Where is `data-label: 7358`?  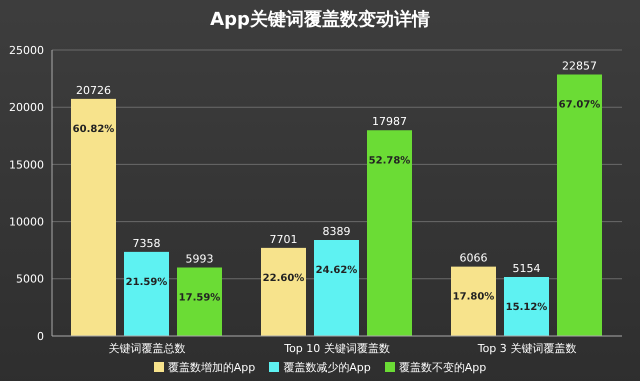
data-label: 7358 is located at coordinates (146, 243).